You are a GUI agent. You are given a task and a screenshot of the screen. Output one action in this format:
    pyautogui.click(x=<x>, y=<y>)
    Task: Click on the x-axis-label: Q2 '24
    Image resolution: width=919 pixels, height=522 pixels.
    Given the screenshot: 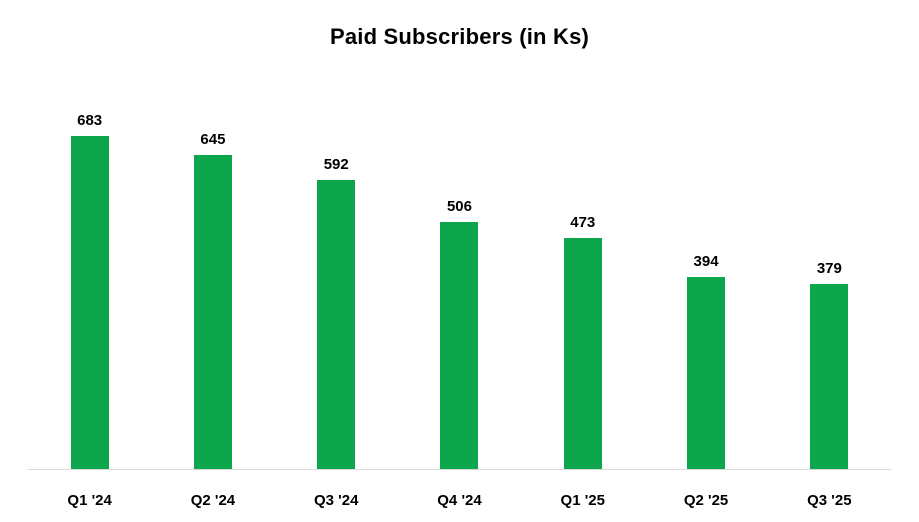 What is the action you would take?
    pyautogui.click(x=213, y=500)
    